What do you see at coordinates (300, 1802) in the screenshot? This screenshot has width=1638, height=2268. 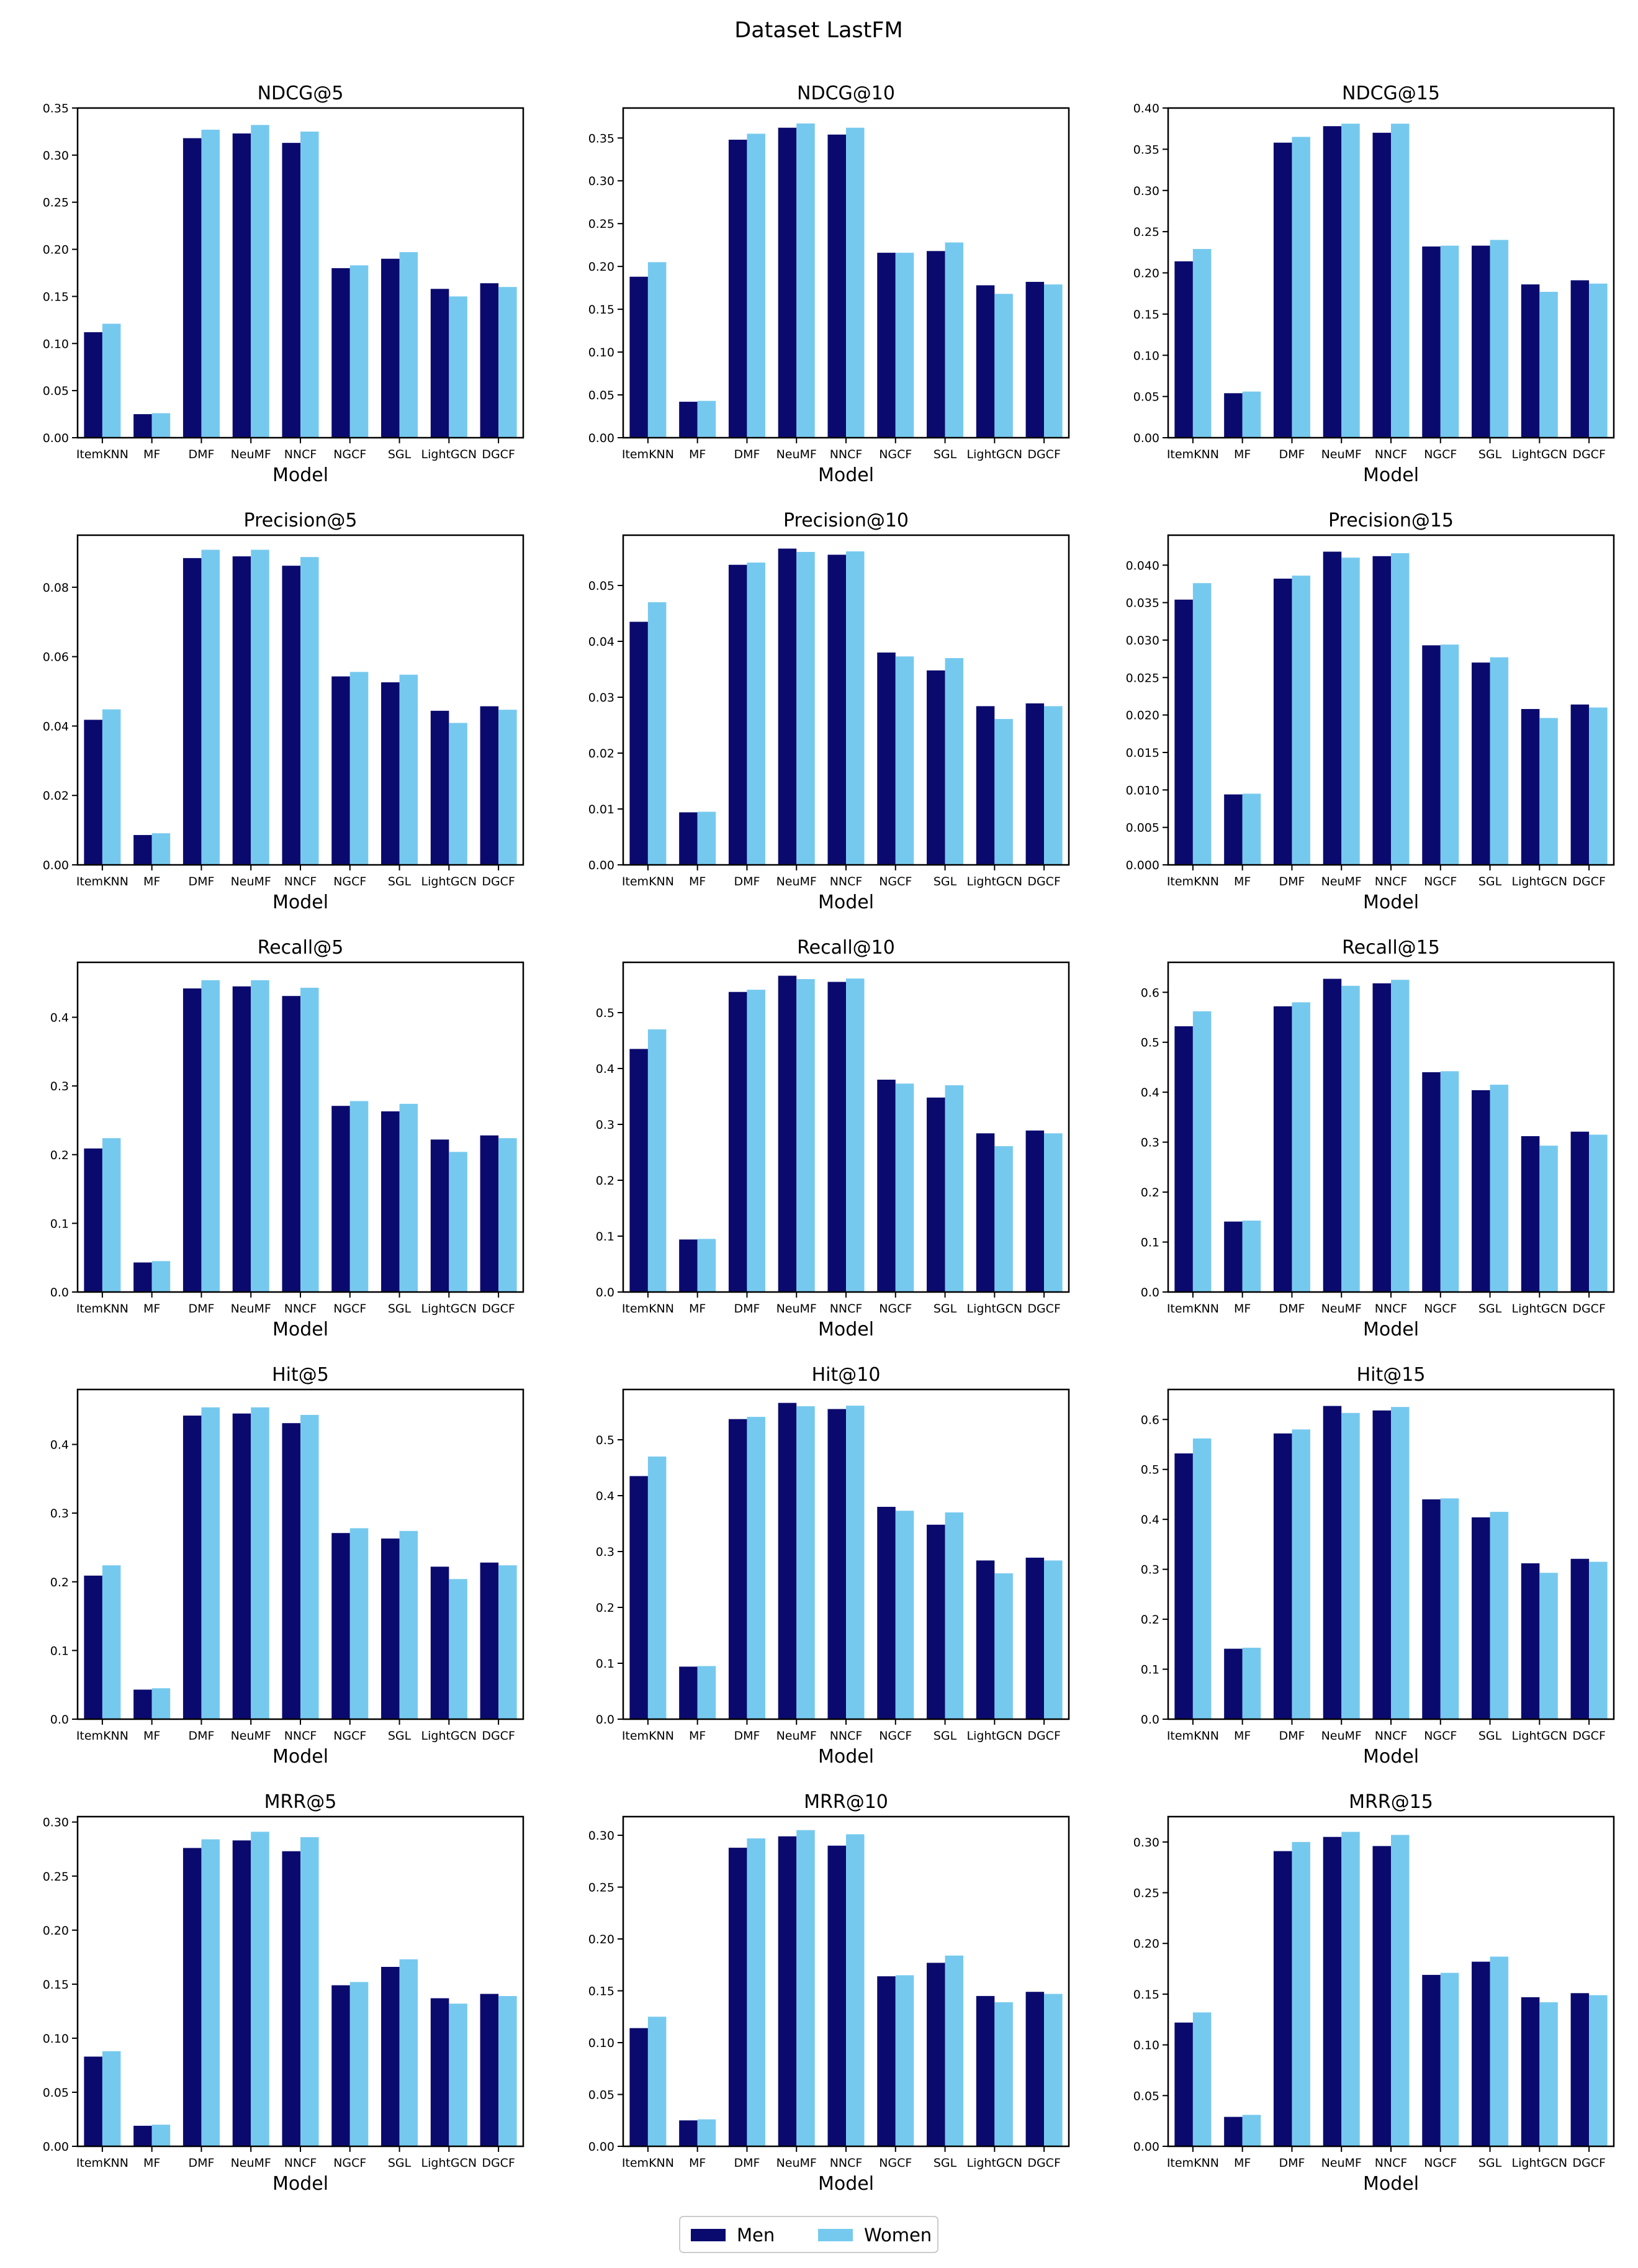 I see `chart-mrr-5-title: MRR@5` at bounding box center [300, 1802].